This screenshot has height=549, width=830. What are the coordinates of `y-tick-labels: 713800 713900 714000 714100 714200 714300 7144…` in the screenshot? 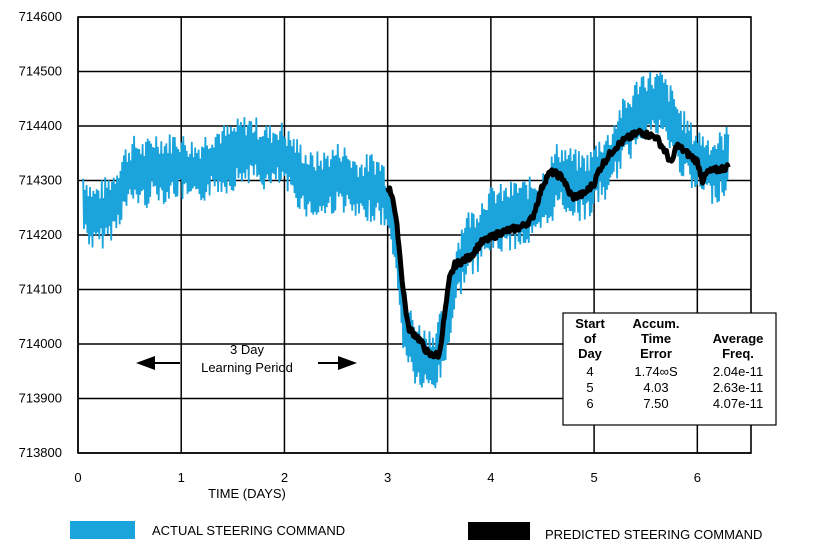 It's located at (40, 234).